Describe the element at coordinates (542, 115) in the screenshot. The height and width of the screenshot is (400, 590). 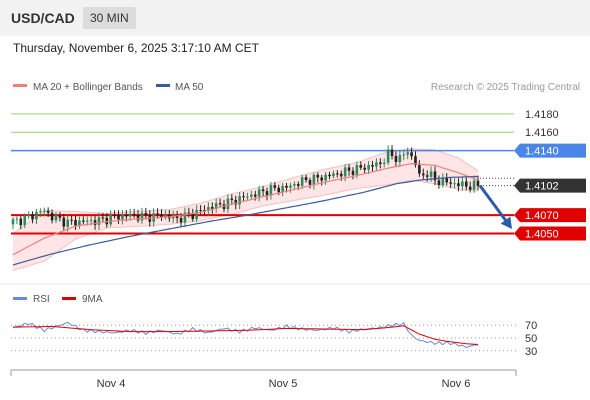
I see `level-label-1.4180: 1.4180` at that location.